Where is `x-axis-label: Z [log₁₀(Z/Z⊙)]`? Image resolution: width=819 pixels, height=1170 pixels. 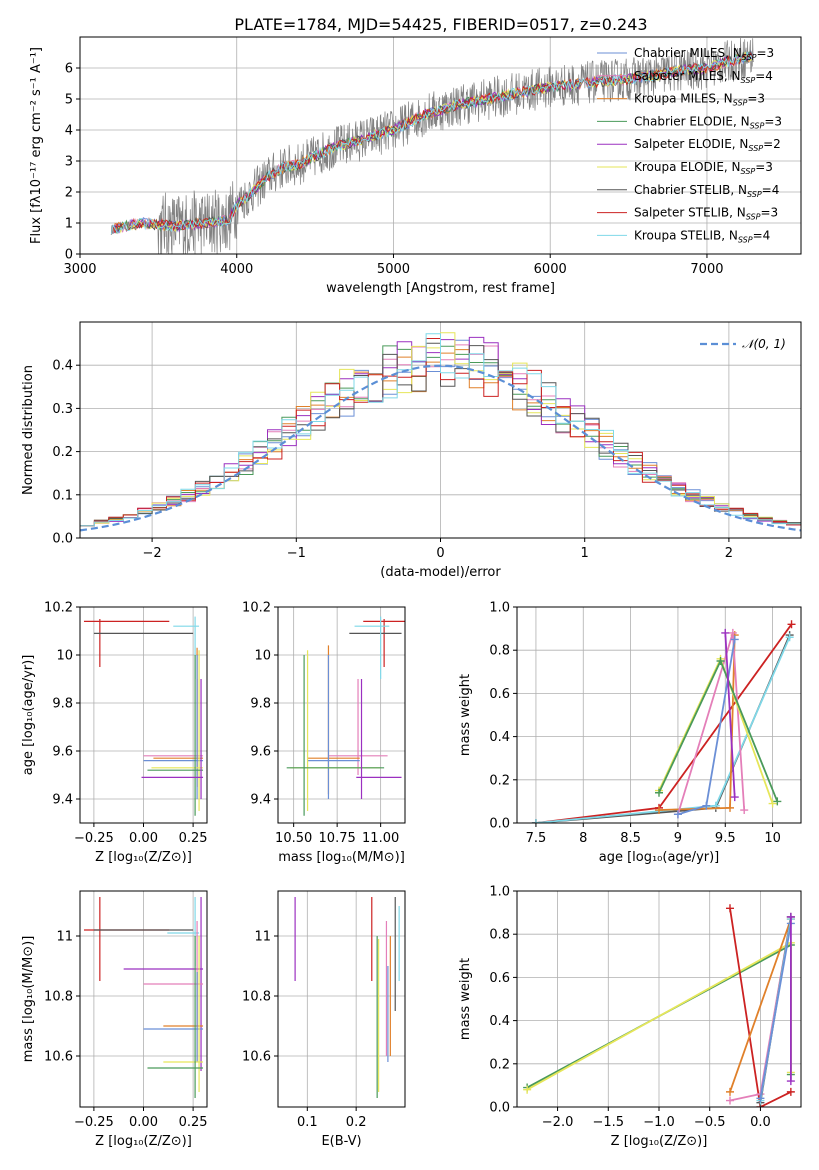
x-axis-label: Z [log₁₀(Z/Z⊙)] is located at coordinates (143, 857).